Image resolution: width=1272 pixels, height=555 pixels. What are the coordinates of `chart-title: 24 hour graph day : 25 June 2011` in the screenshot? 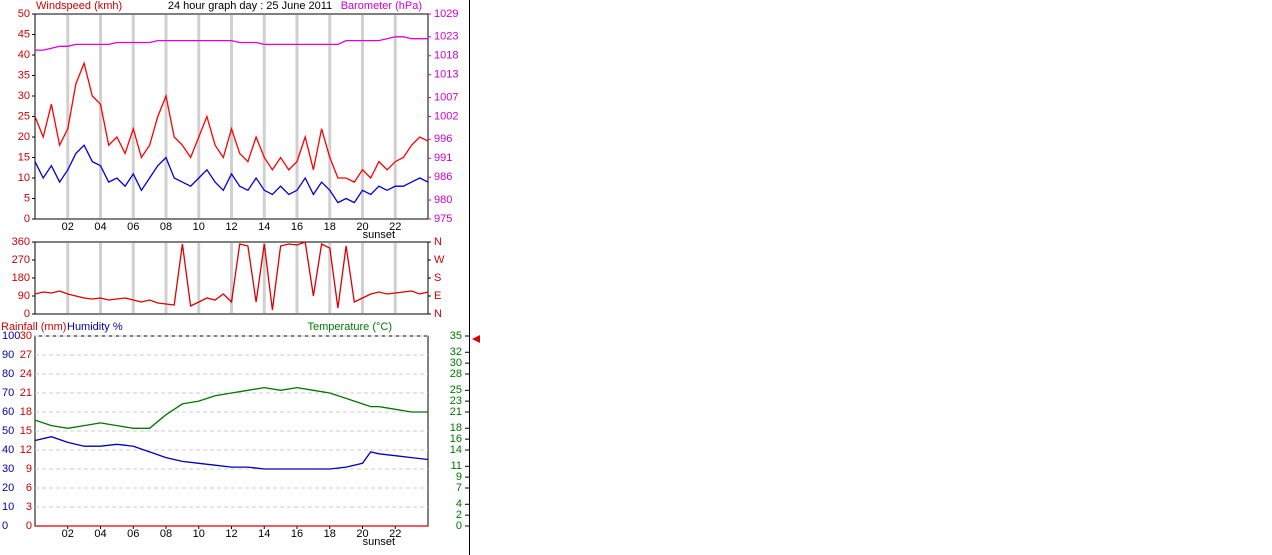 It's located at (250, 6).